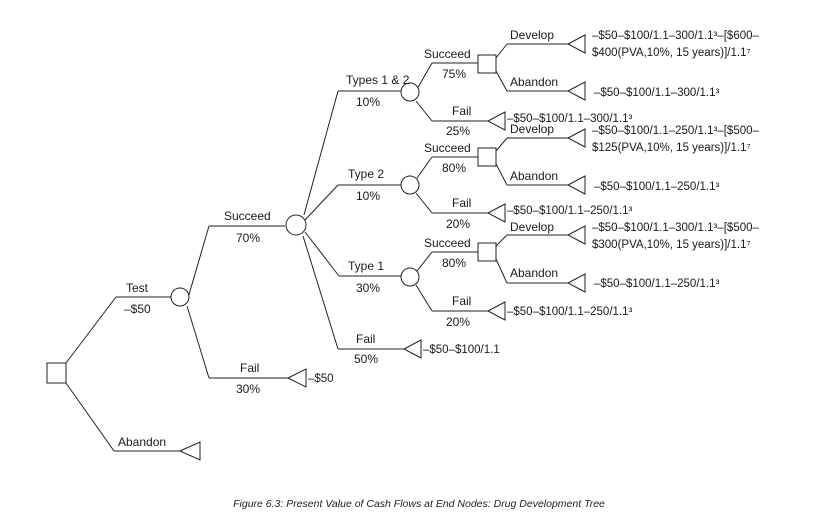 The width and height of the screenshot is (838, 529). I want to click on type2-fail-label: Fail, so click(461, 203).